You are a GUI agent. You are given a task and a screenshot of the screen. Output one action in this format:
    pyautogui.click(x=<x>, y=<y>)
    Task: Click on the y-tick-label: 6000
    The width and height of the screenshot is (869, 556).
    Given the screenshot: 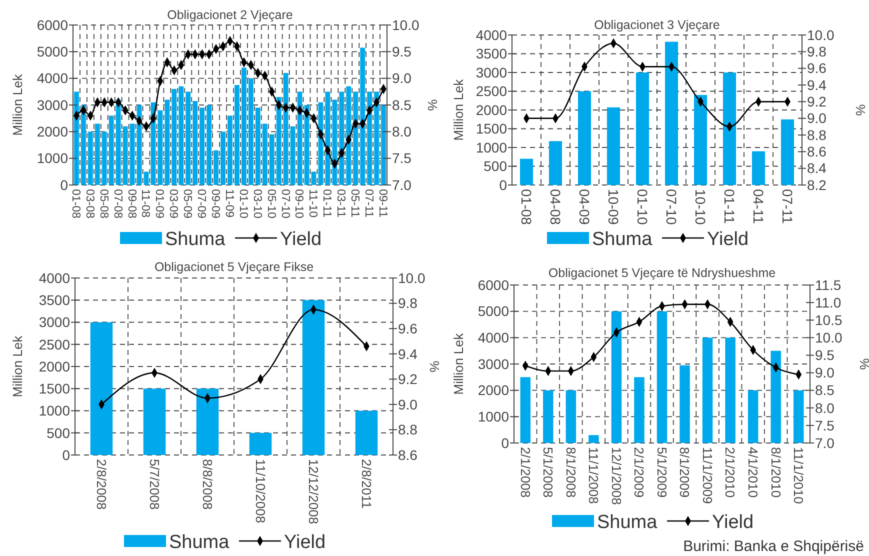 What is the action you would take?
    pyautogui.click(x=52, y=24)
    